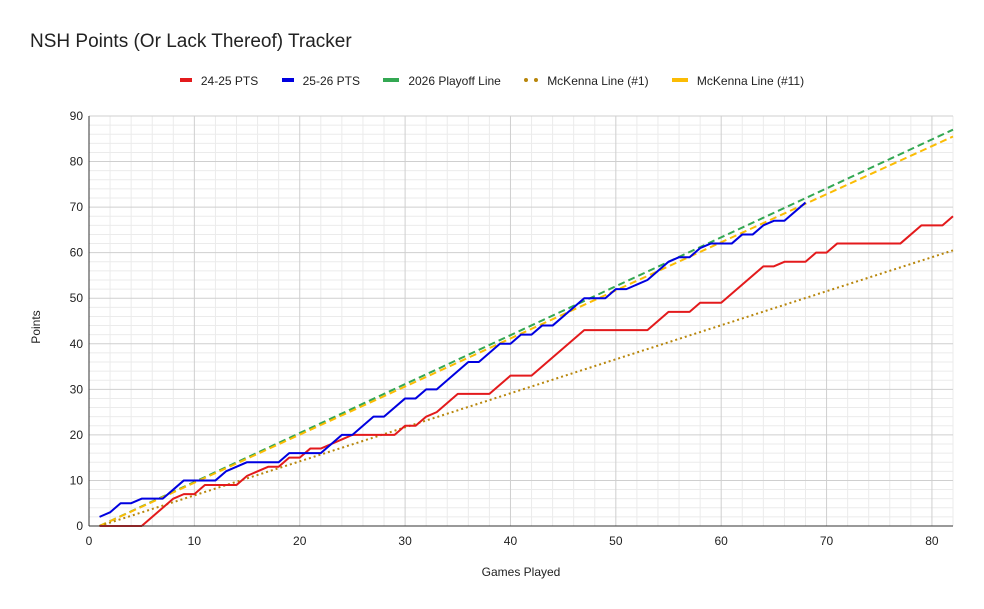  What do you see at coordinates (722, 541) in the screenshot?
I see `x-tick-label: 60` at bounding box center [722, 541].